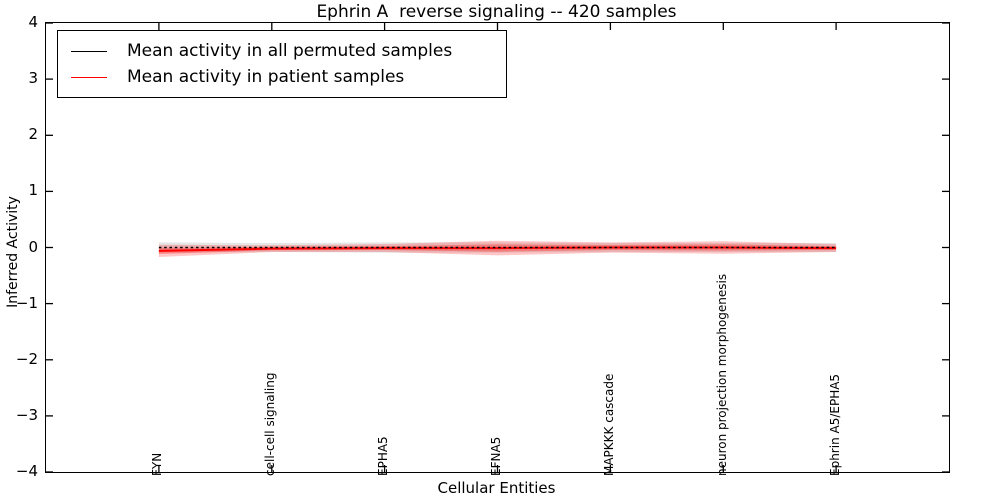 This screenshot has height=500, width=1000. Describe the element at coordinates (33, 190) in the screenshot. I see `y-tick-label: 1` at that location.